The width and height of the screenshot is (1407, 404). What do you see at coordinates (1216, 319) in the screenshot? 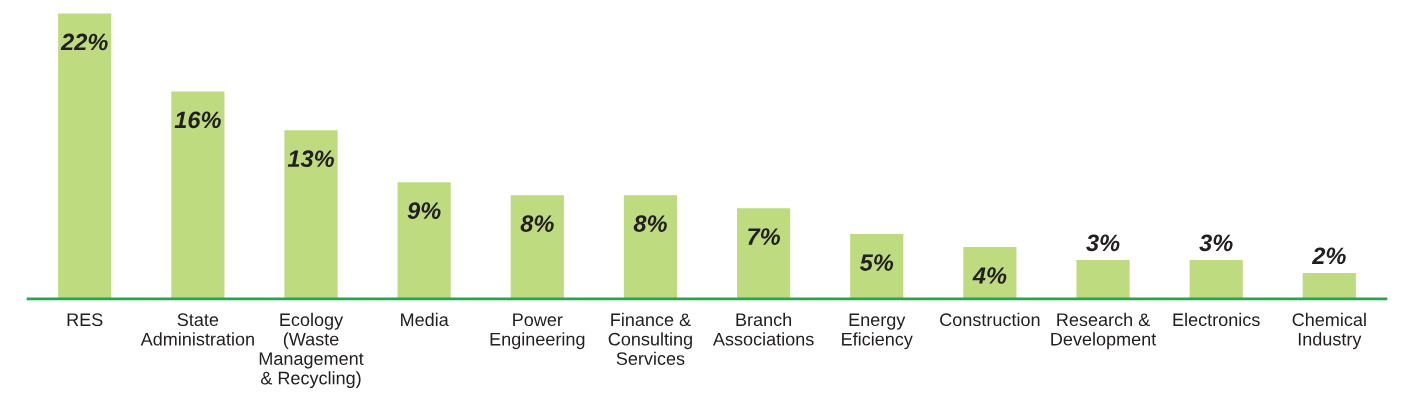
I see `x-tick-label: Electronics` at bounding box center [1216, 319].